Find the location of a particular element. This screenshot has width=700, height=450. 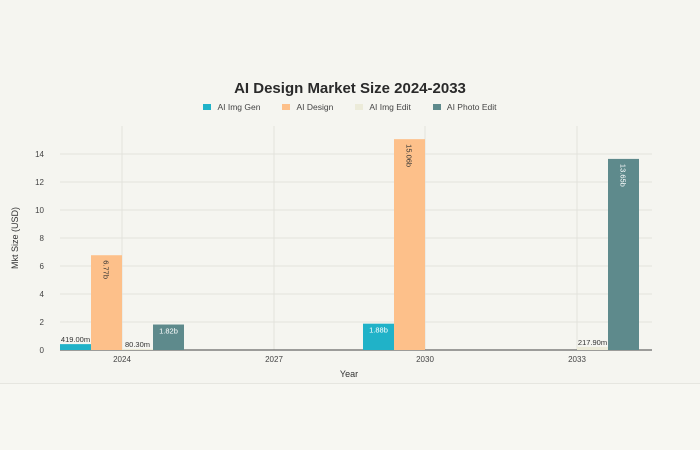

legend-swatch-ai-design is located at coordinates (286, 107).